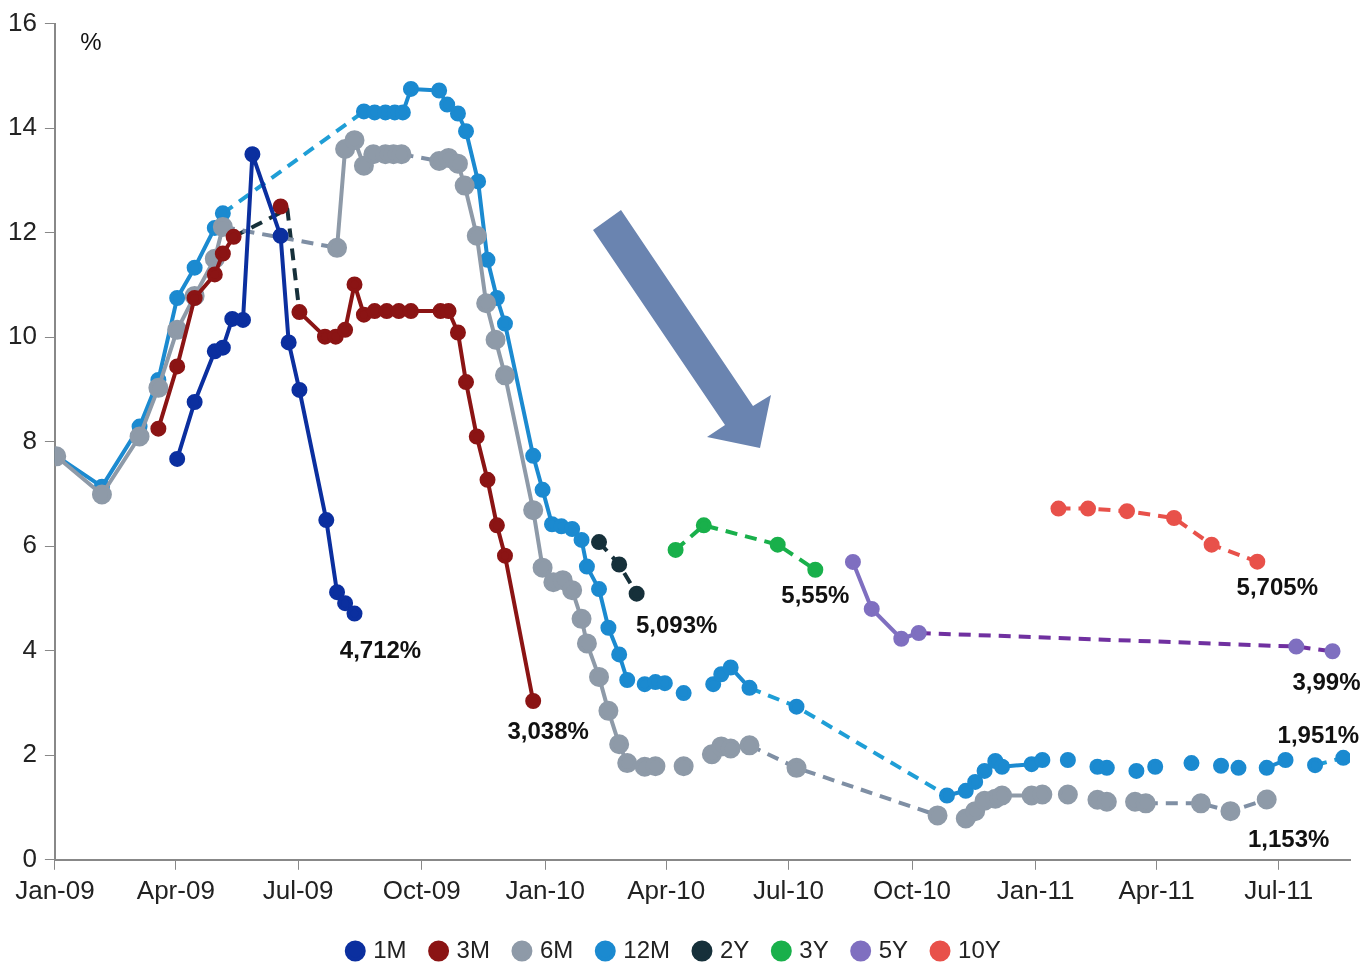 This screenshot has height=973, width=1366. Describe the element at coordinates (979, 949) in the screenshot. I see `legend-label: 10Y` at that location.